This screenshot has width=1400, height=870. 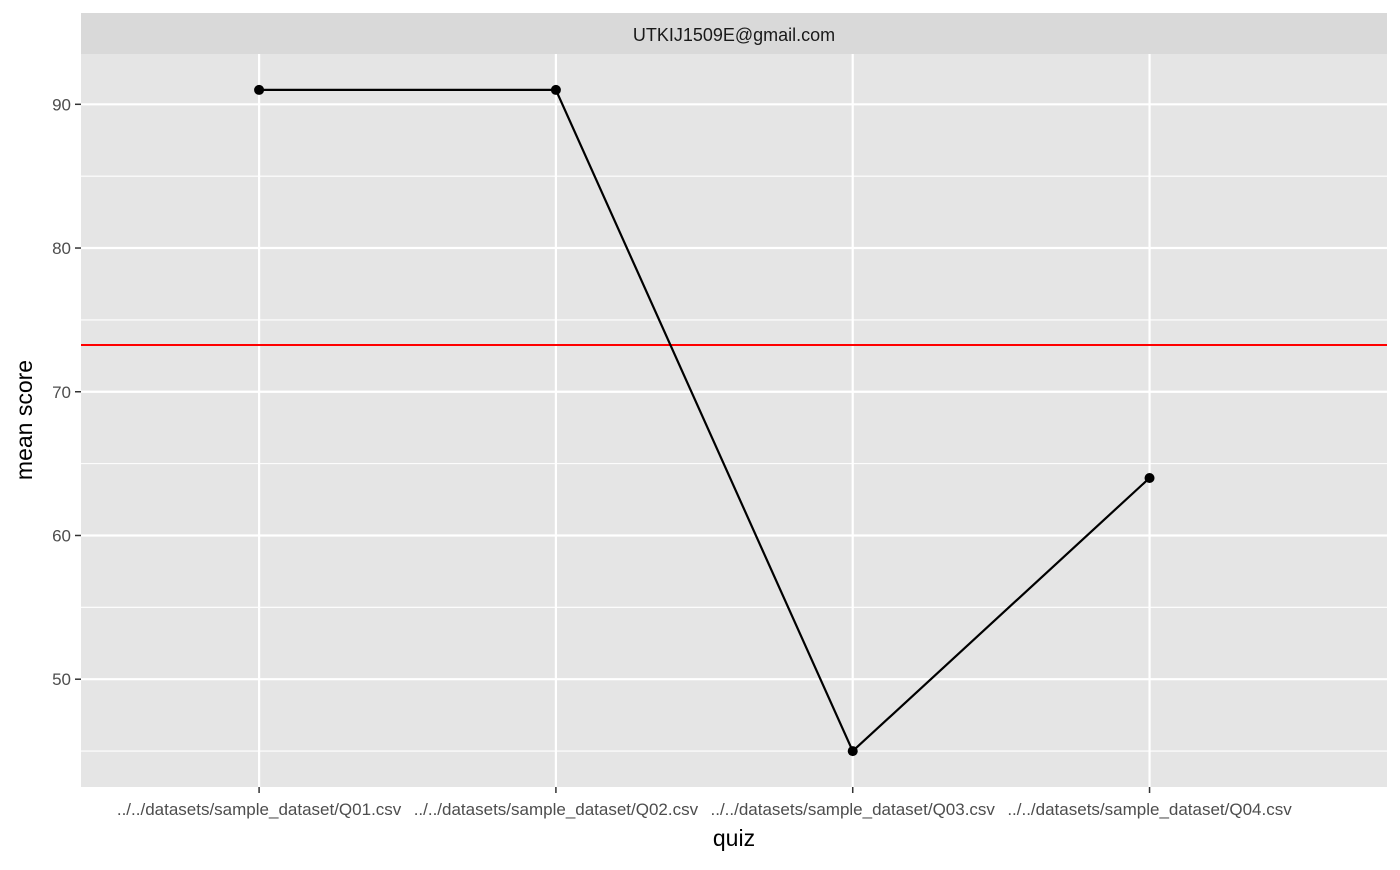 I want to click on x-tick-label: ../../datasets/sample_dataset/Q04.csv, so click(x=1149, y=809).